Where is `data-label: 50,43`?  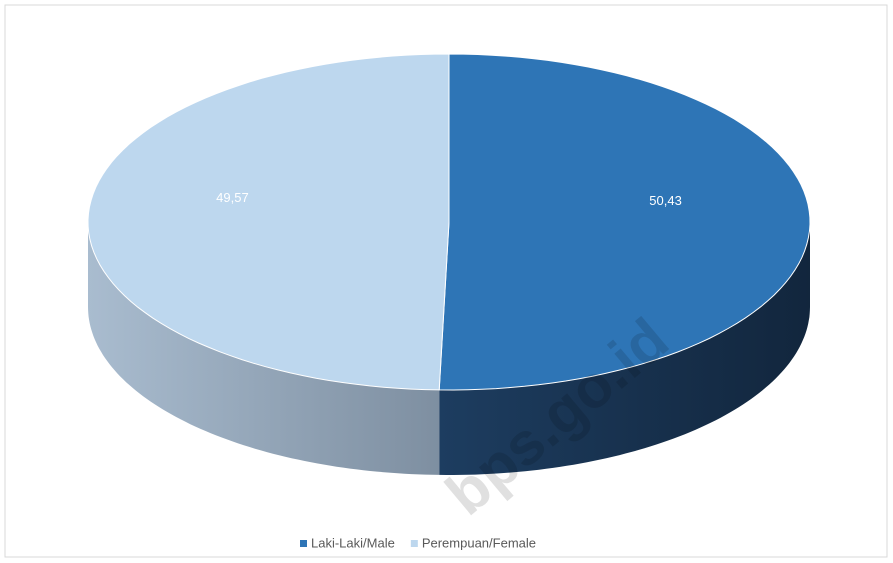
data-label: 50,43 is located at coordinates (665, 200).